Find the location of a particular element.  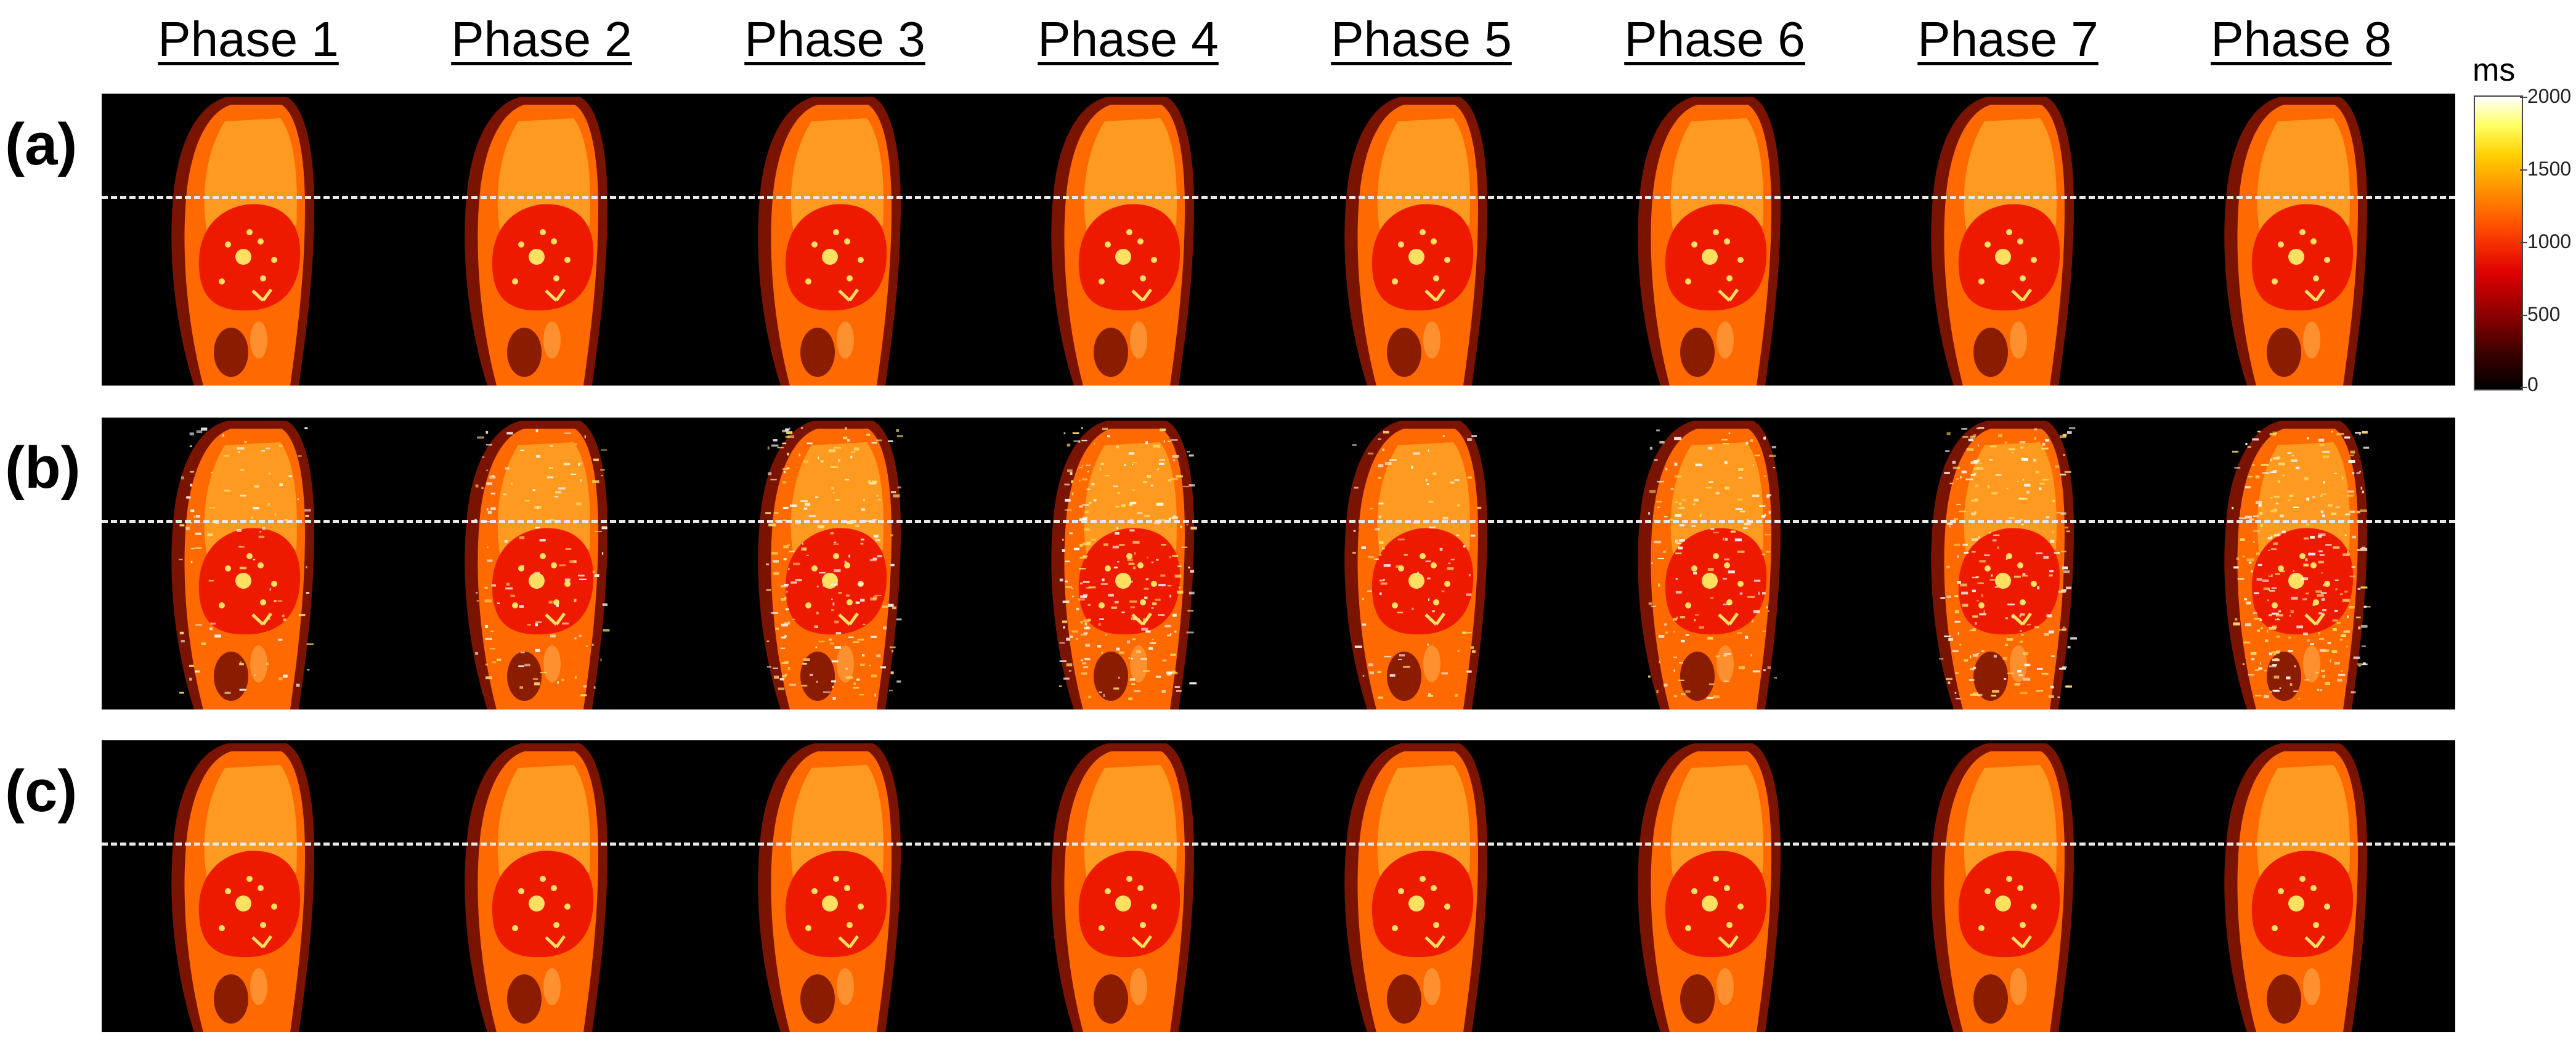

colorbar-tick-500: 500 is located at coordinates (2544, 314).